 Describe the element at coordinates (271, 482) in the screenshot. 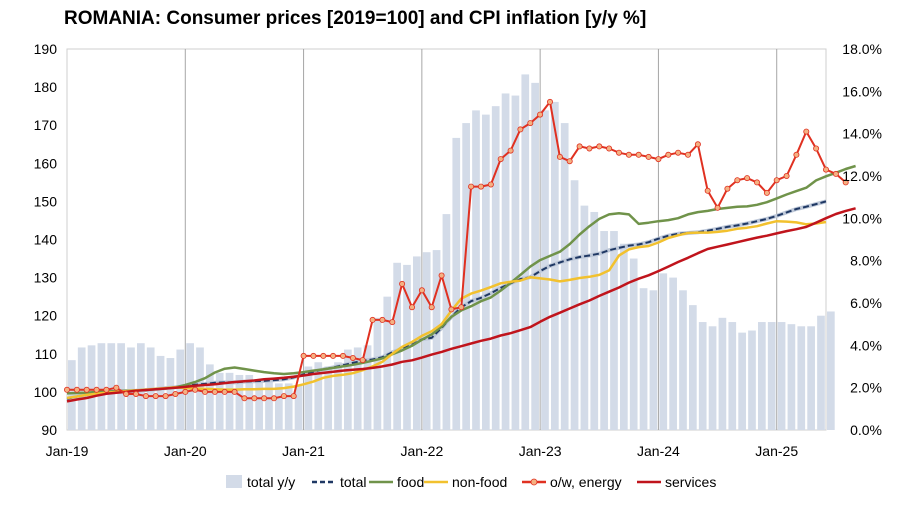

I see `legend-label: total y/y` at that location.